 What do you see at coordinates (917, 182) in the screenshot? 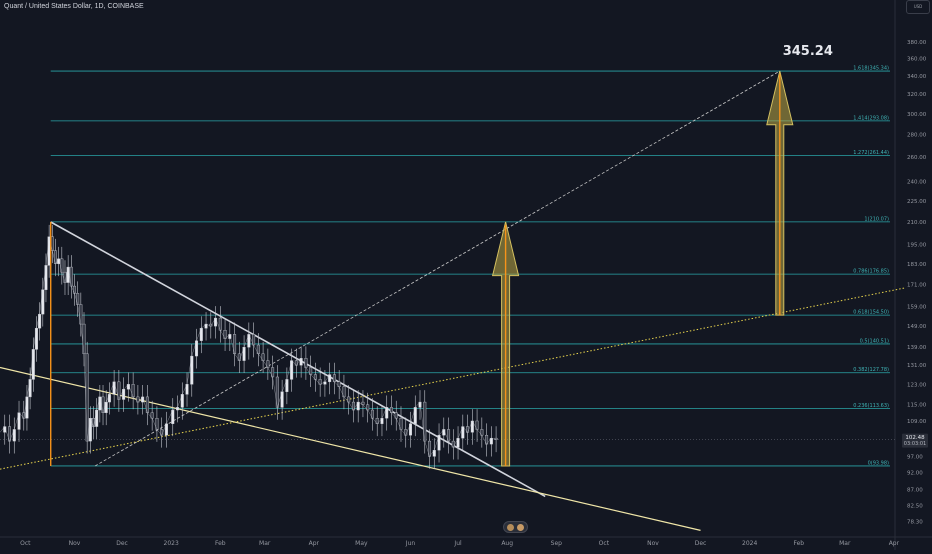
I see `y-tick-label: 240.00` at bounding box center [917, 182].